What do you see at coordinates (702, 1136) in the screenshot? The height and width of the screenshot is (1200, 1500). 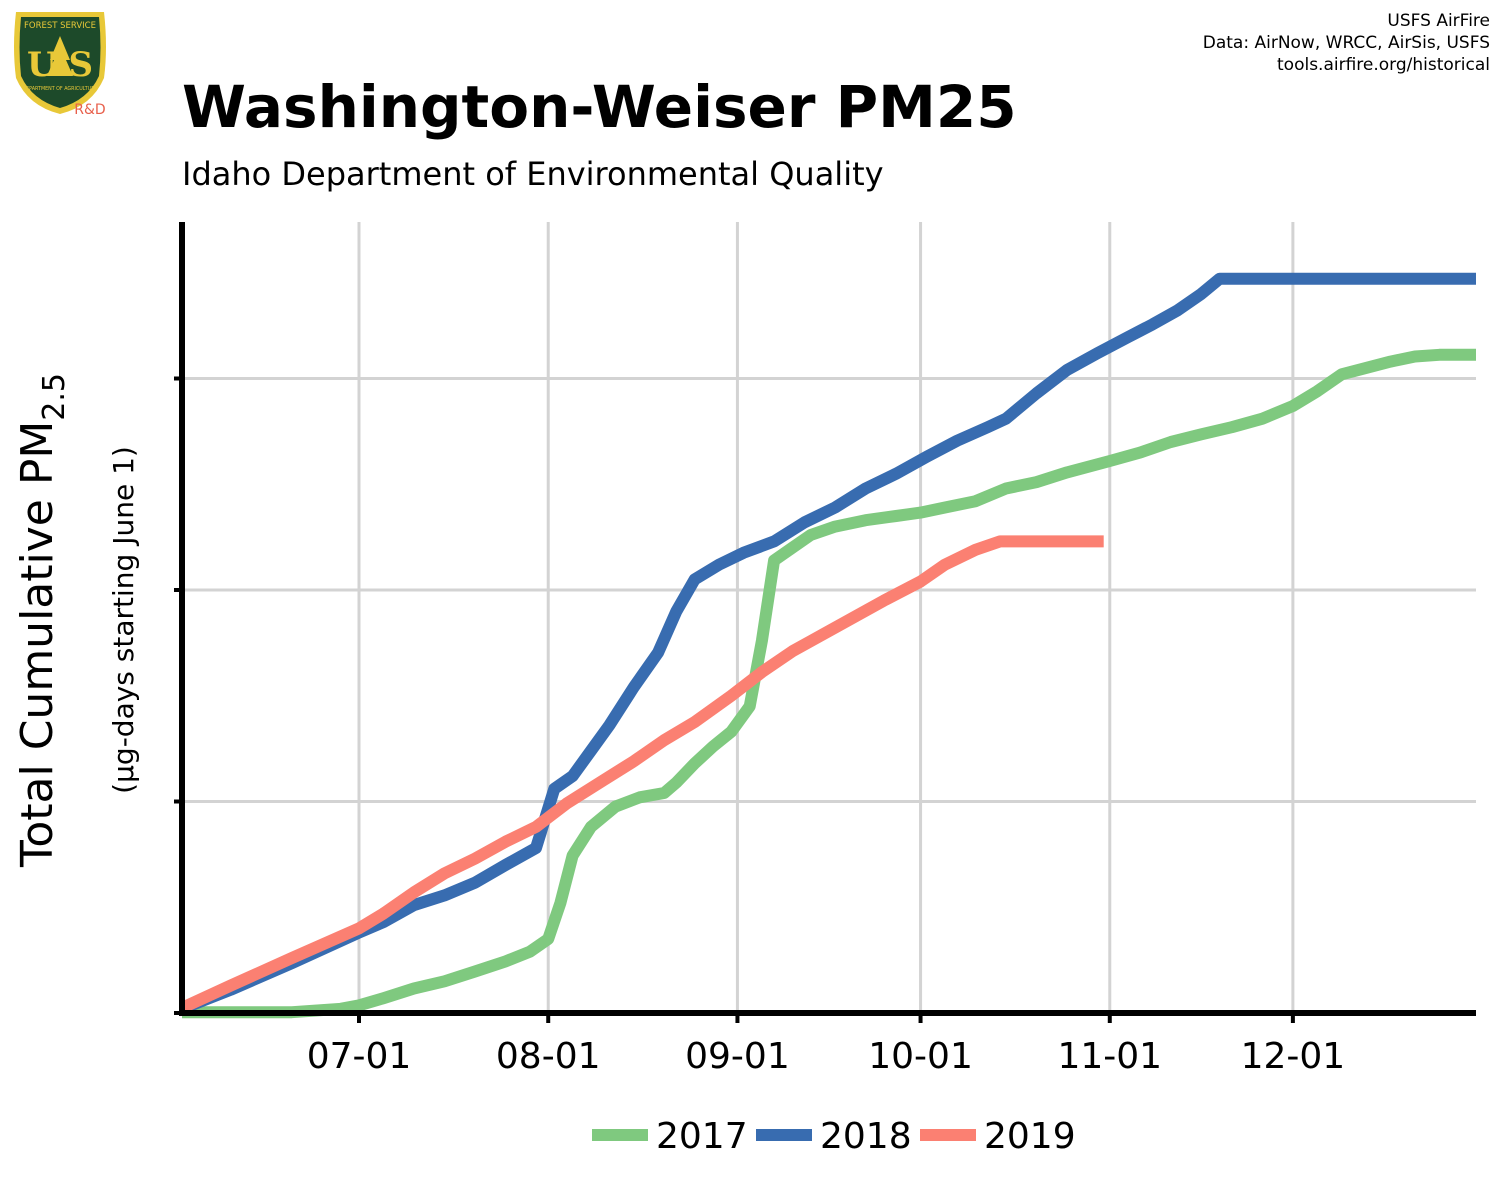 I see `legend-label-2017: 2017` at bounding box center [702, 1136].